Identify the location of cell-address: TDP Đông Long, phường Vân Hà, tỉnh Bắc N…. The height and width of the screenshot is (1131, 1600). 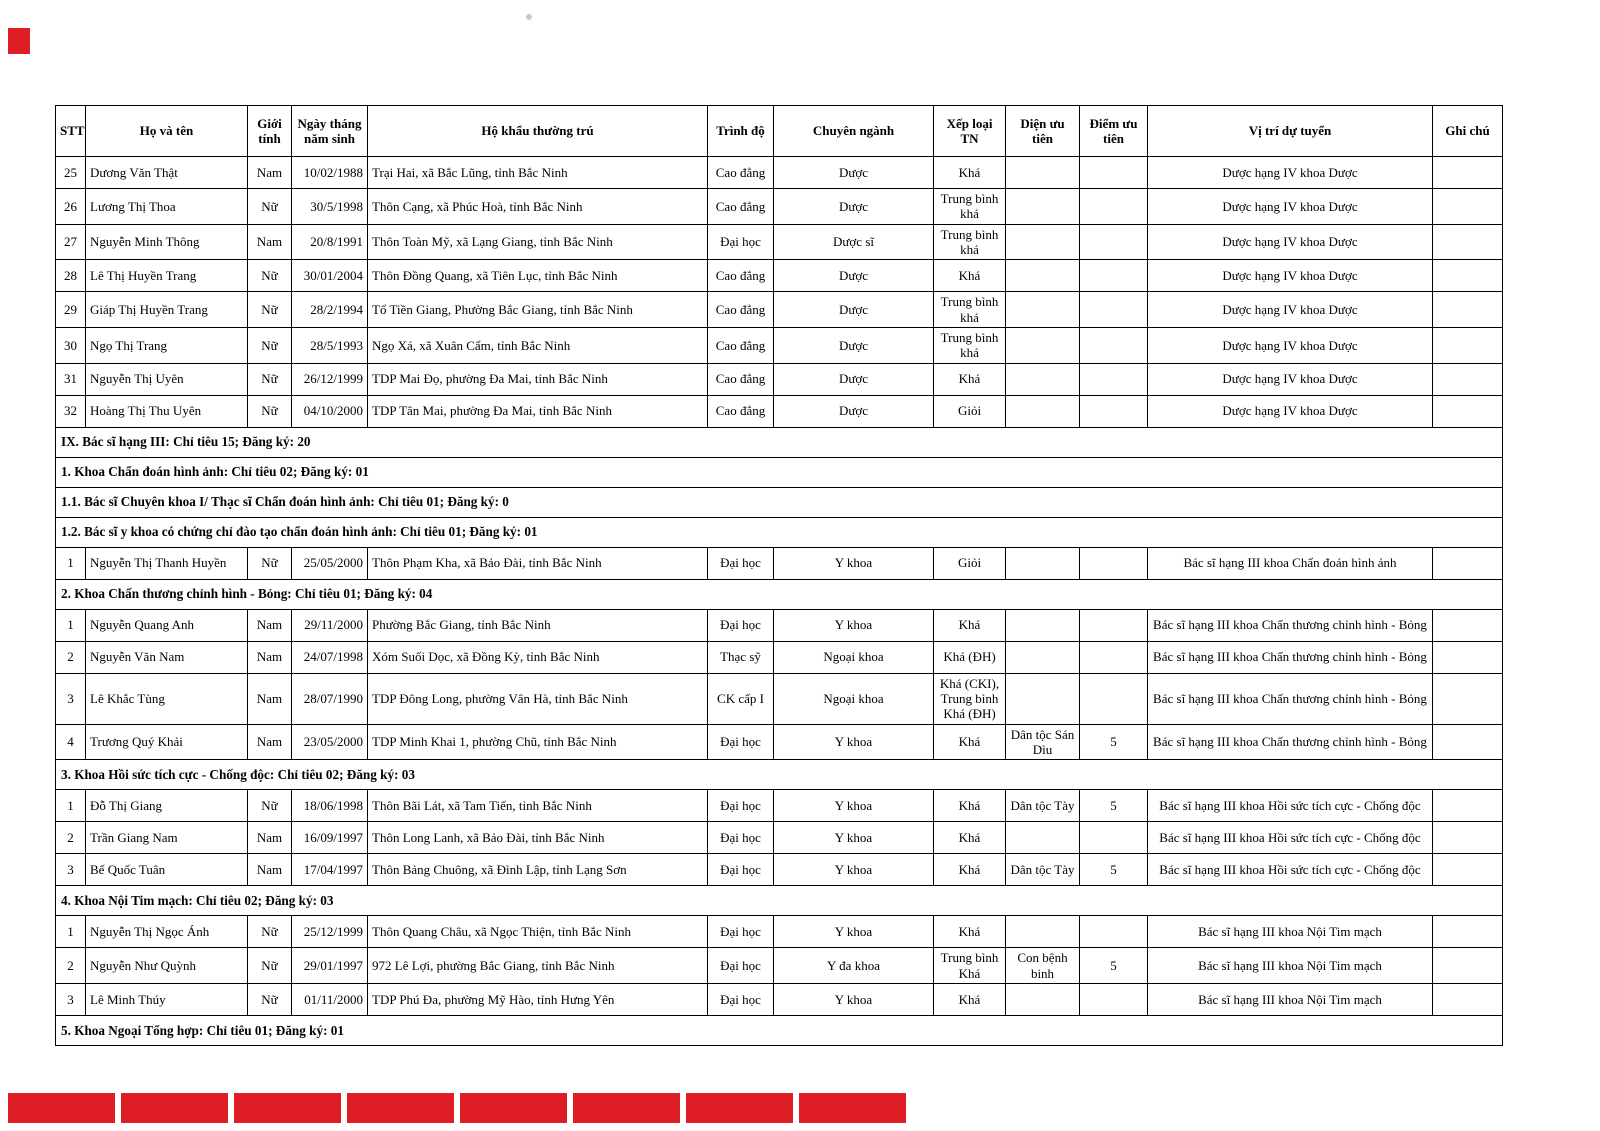
(537, 698).